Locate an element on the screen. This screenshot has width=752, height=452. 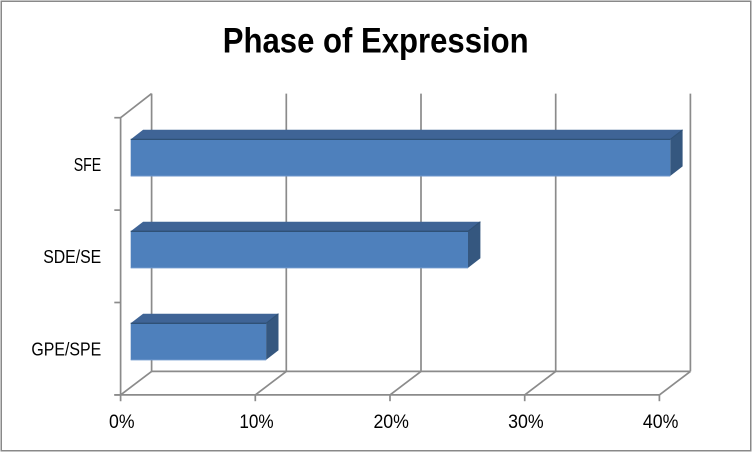
svg-text: 30% is located at coordinates (526, 422).